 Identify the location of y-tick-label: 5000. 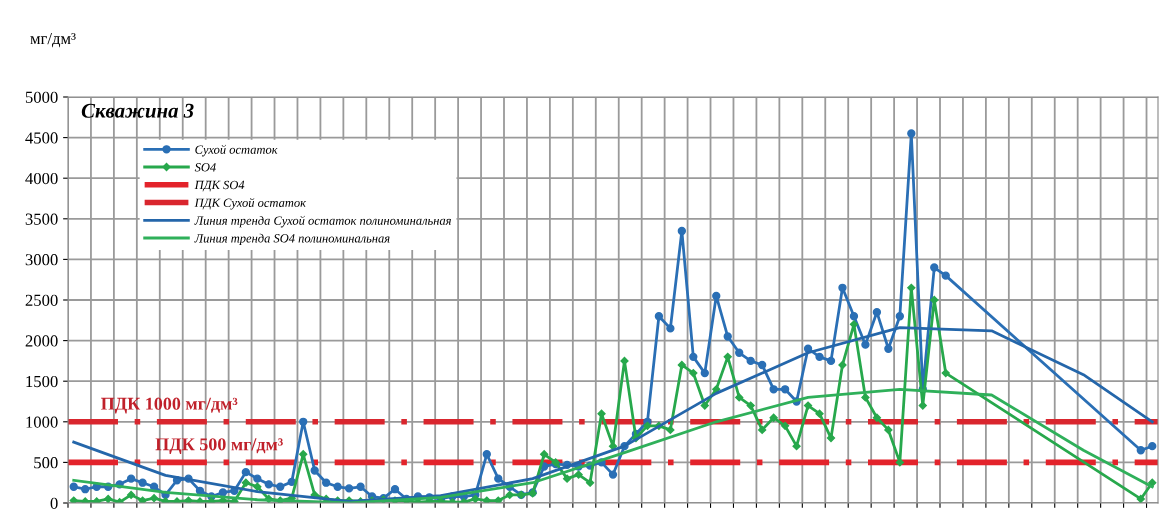
(41, 97).